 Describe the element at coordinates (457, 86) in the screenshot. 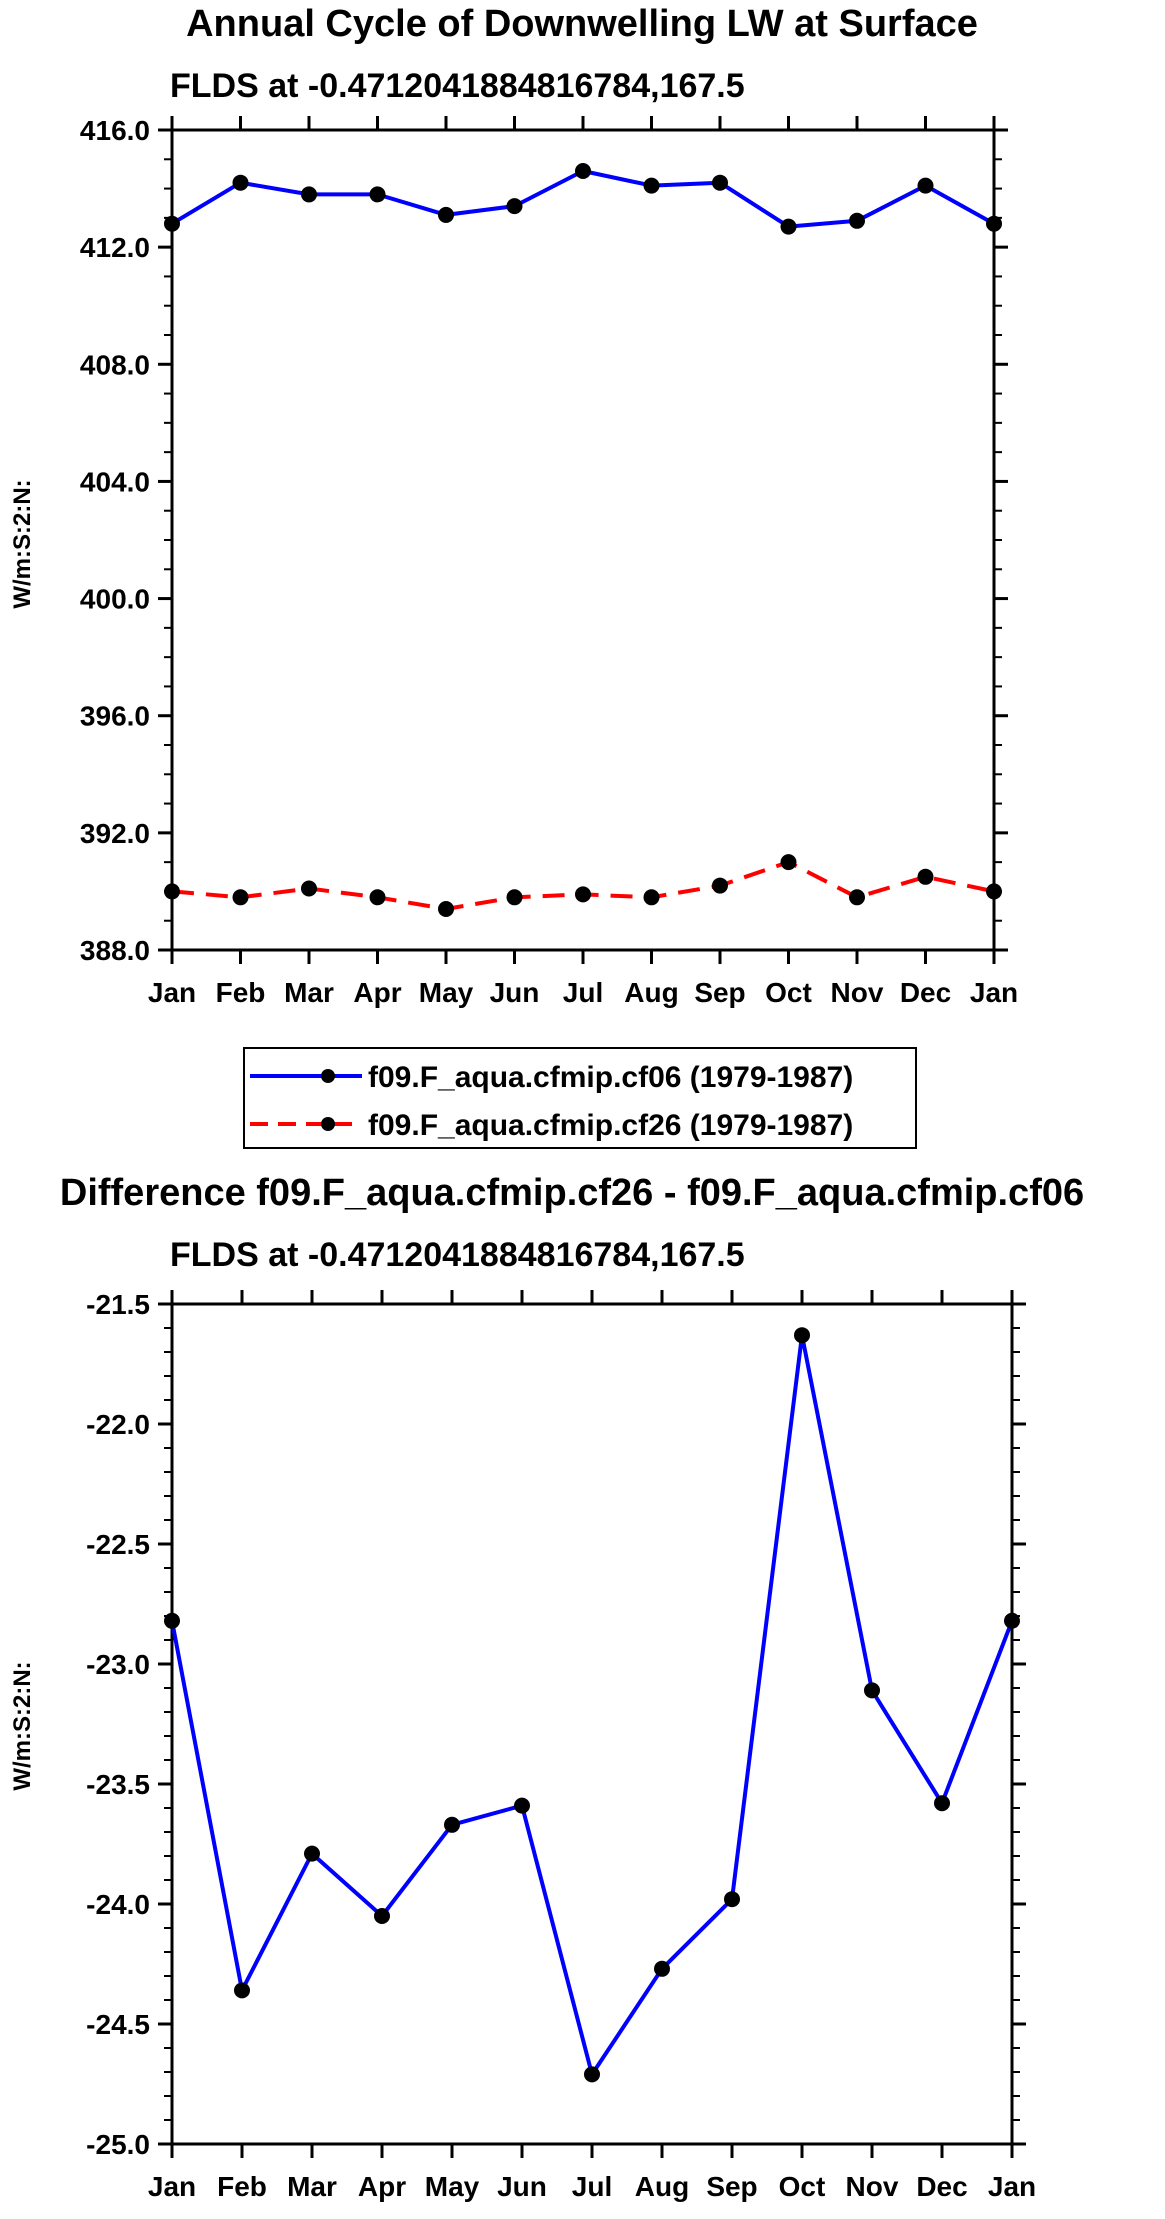

I see `chart1-subtitle: FLDS at -0.4712041884816784,167.5` at that location.